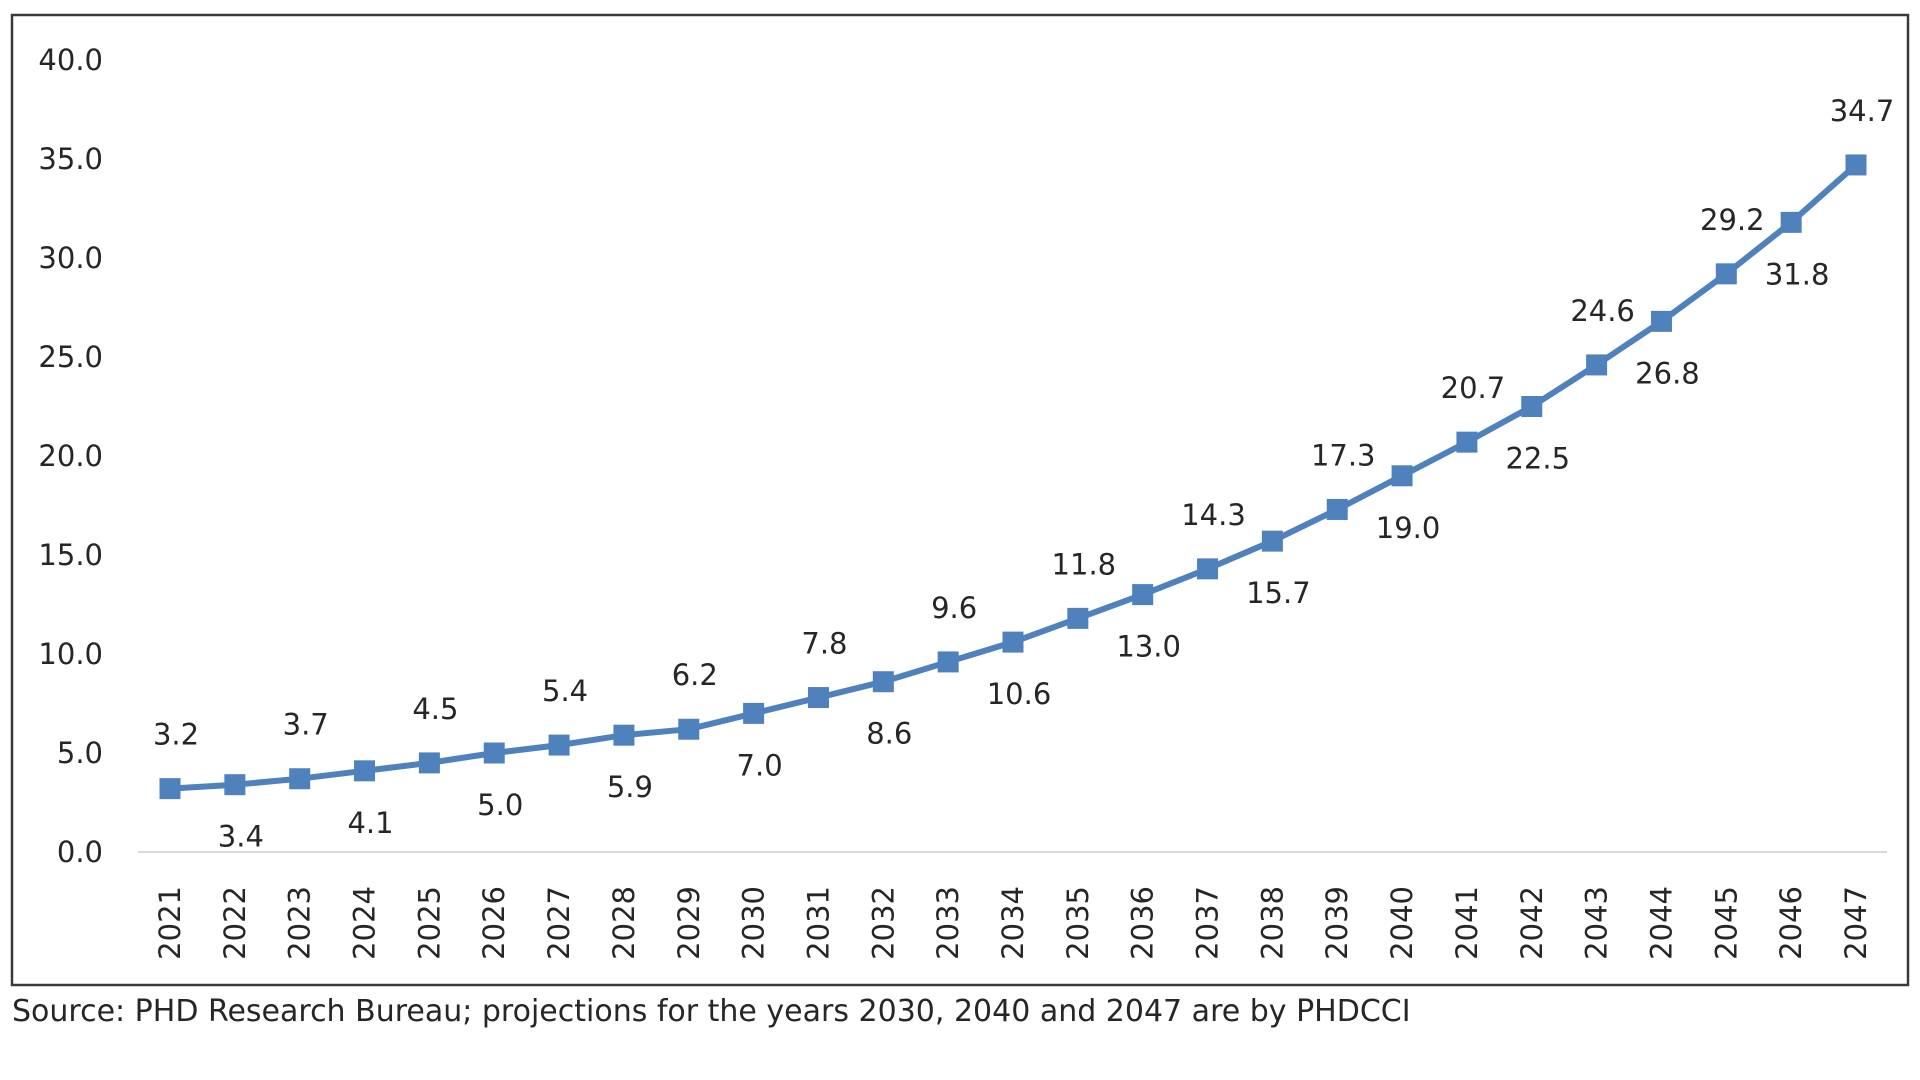  What do you see at coordinates (435, 709) in the screenshot?
I see `data-label: 4.5` at bounding box center [435, 709].